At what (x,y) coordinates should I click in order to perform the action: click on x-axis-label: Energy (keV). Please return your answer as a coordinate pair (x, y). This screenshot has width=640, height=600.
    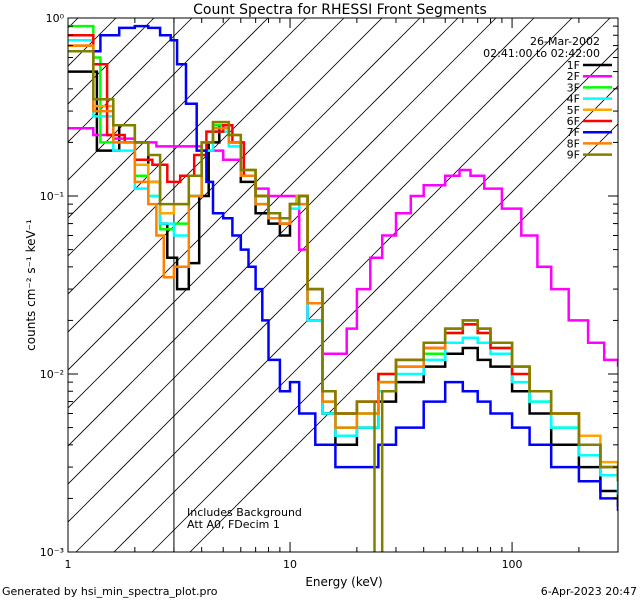
    Looking at the image, I should click on (343, 582).